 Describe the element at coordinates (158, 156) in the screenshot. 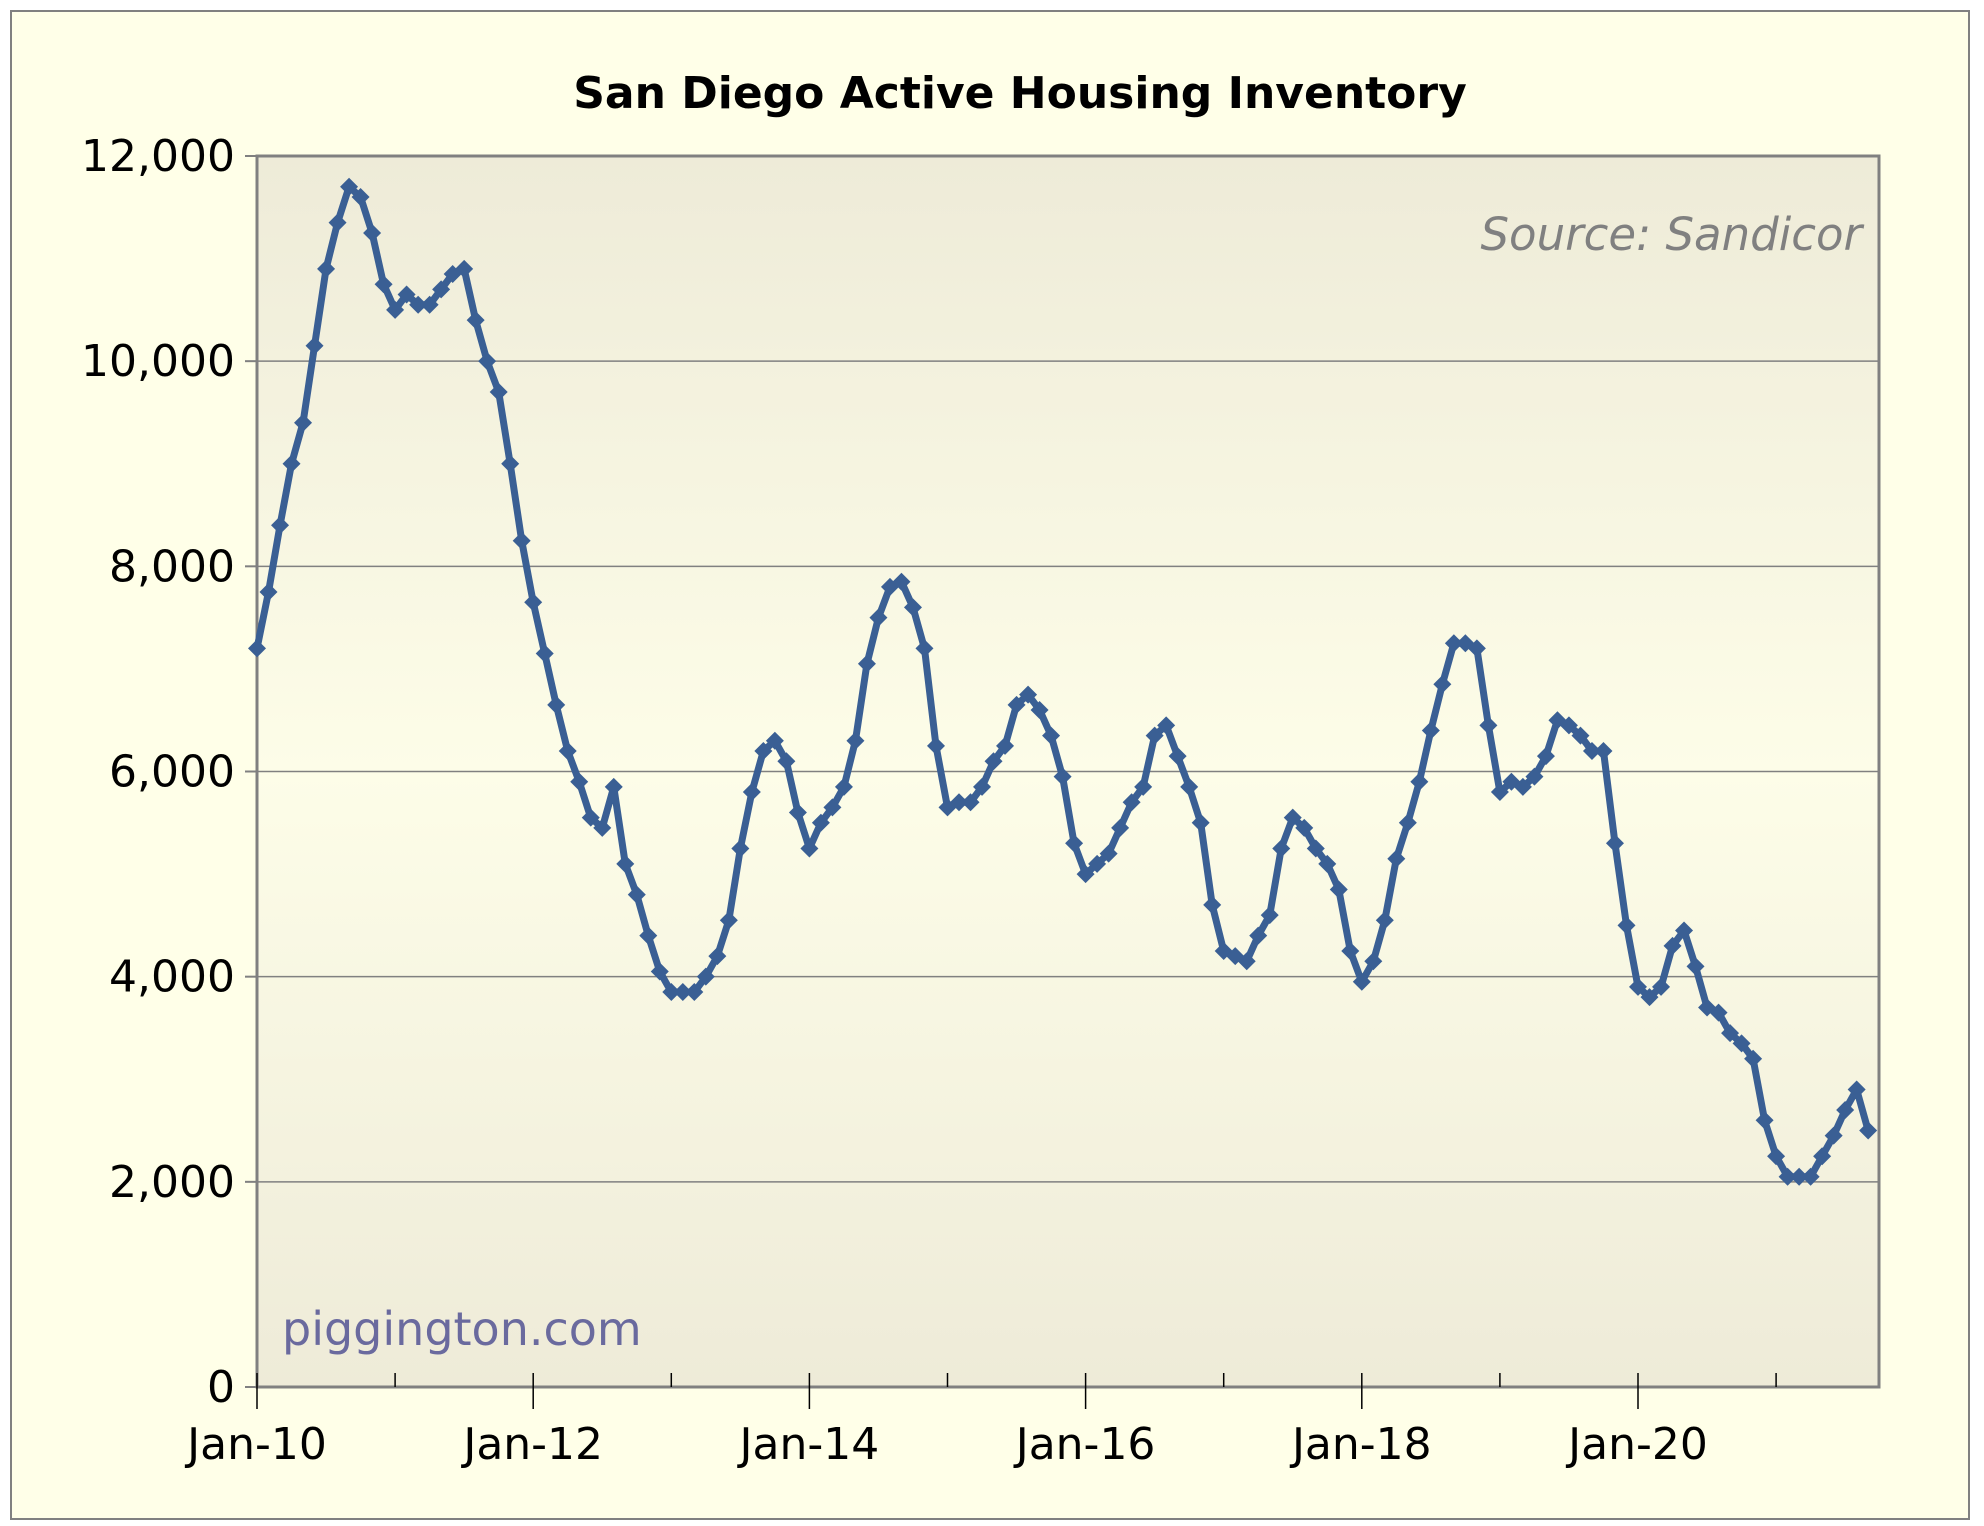

I see `y-tick-label: 12,000` at that location.